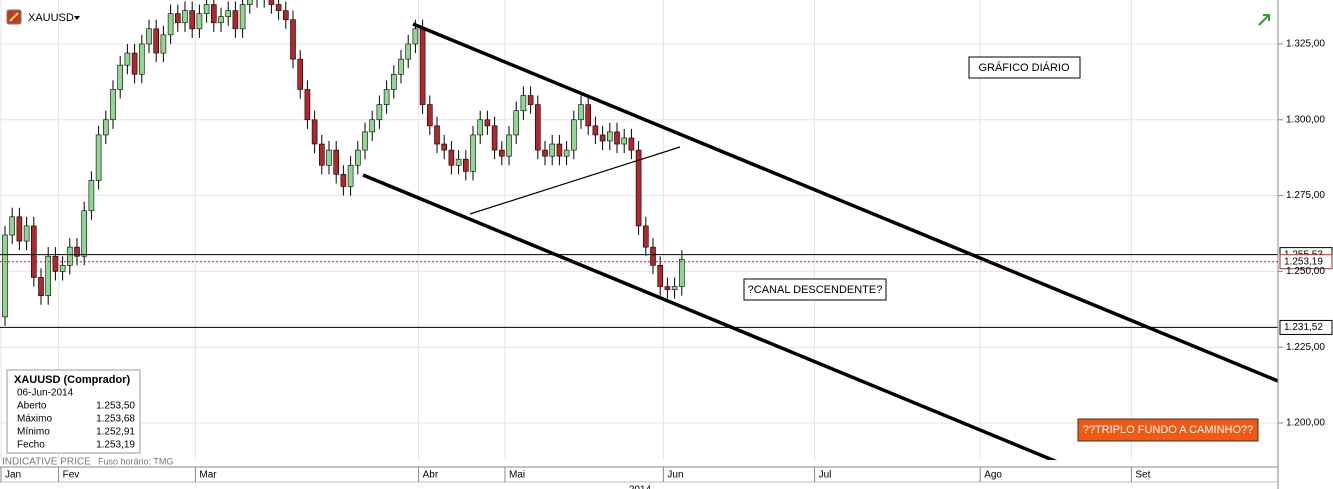 This screenshot has height=489, width=1333. Describe the element at coordinates (73, 411) in the screenshot. I see `info-box` at that location.